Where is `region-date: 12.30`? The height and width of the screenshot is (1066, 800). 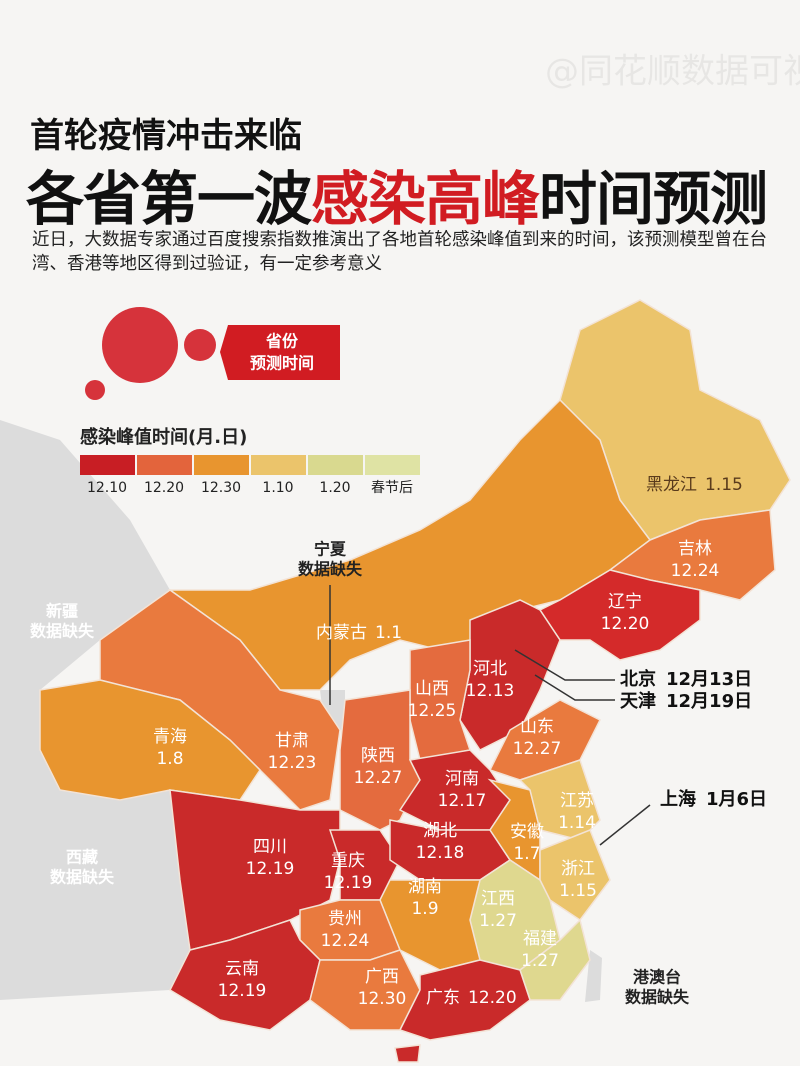 region-date: 12.30 is located at coordinates (382, 999).